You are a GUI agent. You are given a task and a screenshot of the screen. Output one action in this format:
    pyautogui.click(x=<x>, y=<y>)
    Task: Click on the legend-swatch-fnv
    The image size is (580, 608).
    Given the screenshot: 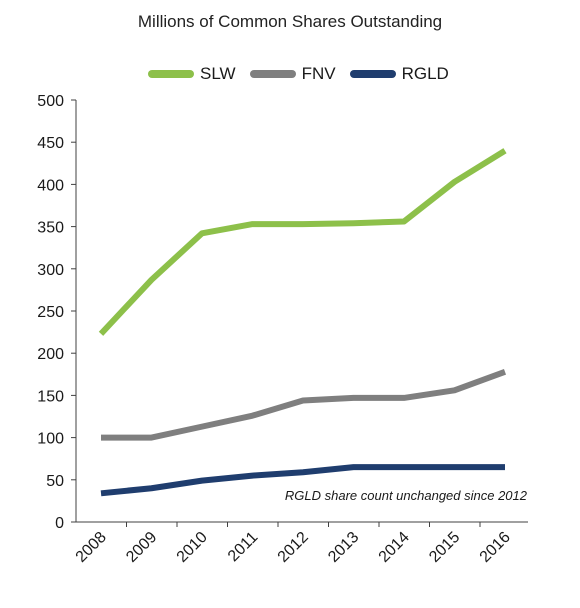 What is the action you would take?
    pyautogui.click(x=272, y=74)
    